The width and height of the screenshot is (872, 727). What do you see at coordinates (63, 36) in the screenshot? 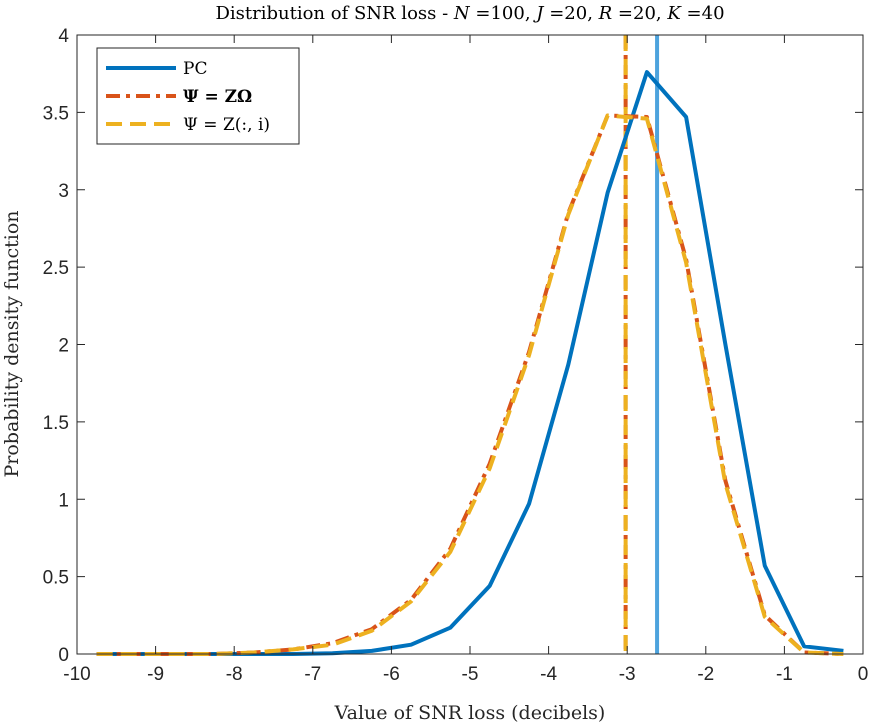
I see `y-tick-label: 4` at bounding box center [63, 36].